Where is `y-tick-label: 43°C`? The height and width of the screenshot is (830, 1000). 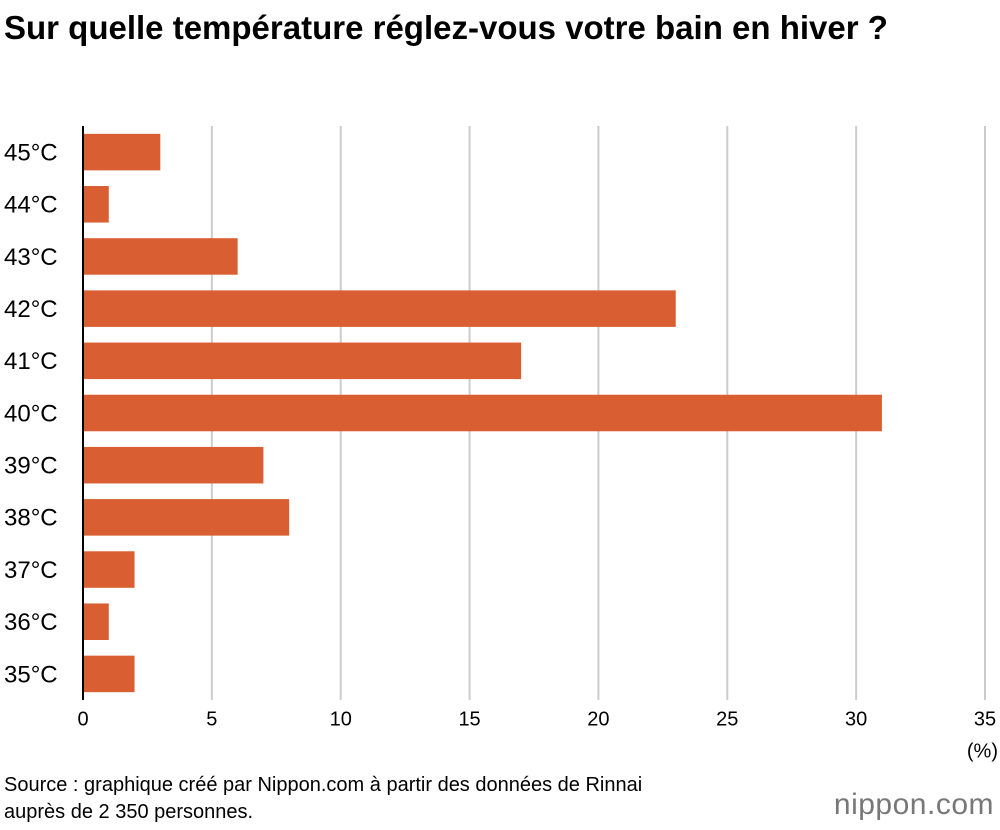
y-tick-label: 43°C is located at coordinates (31, 257).